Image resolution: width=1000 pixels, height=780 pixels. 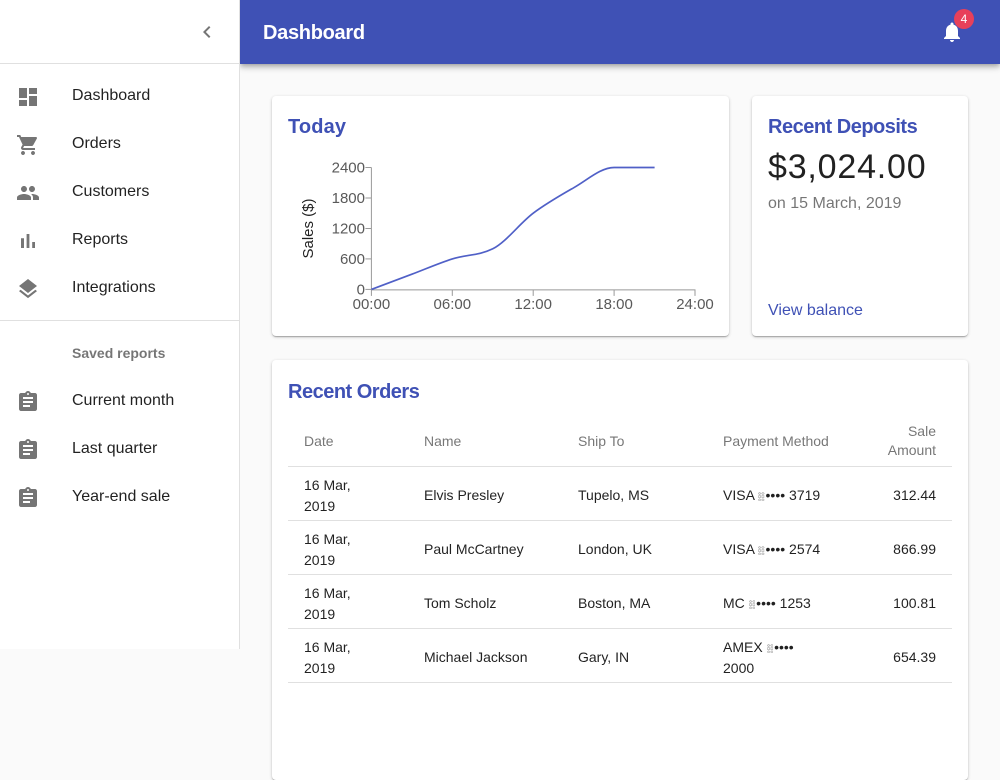 What do you see at coordinates (352, 259) in the screenshot?
I see `svg-text: 600` at bounding box center [352, 259].